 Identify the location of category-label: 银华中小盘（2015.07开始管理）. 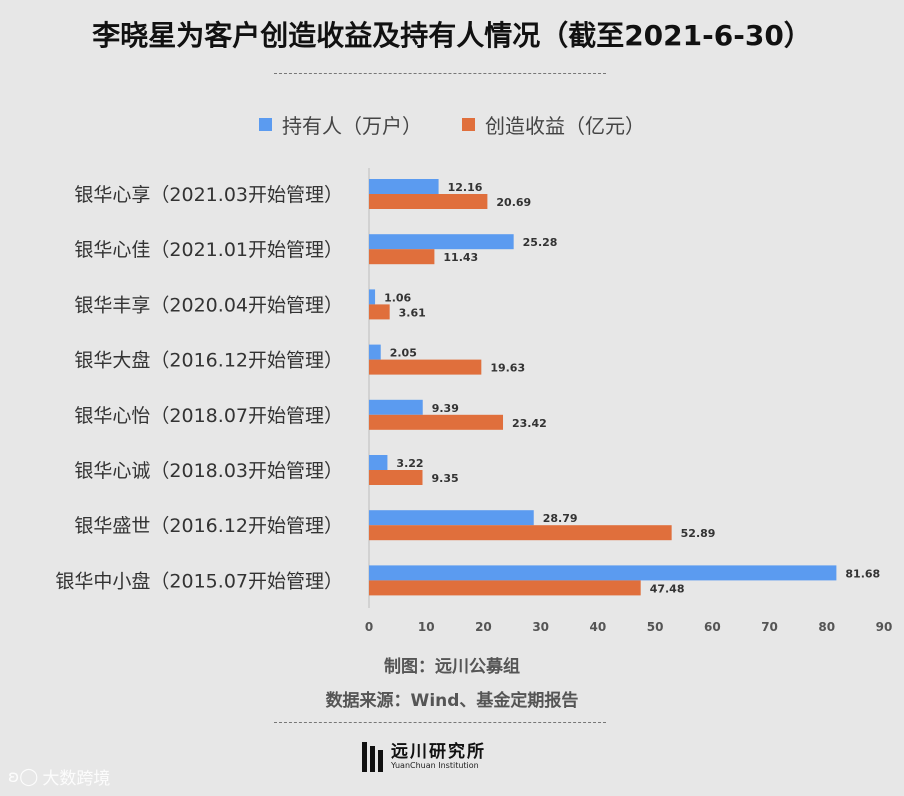
(199, 581).